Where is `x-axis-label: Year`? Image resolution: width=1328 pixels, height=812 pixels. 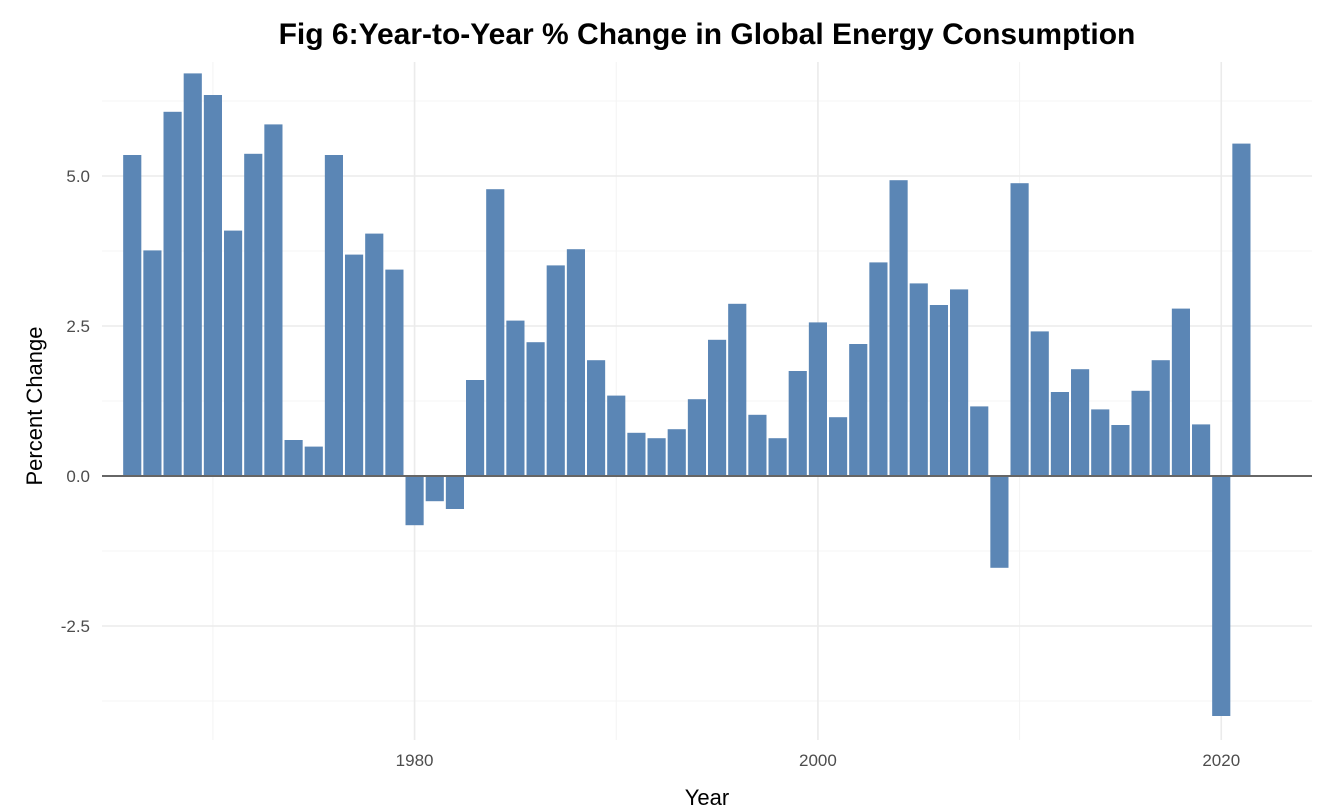 x-axis-label: Year is located at coordinates (707, 797).